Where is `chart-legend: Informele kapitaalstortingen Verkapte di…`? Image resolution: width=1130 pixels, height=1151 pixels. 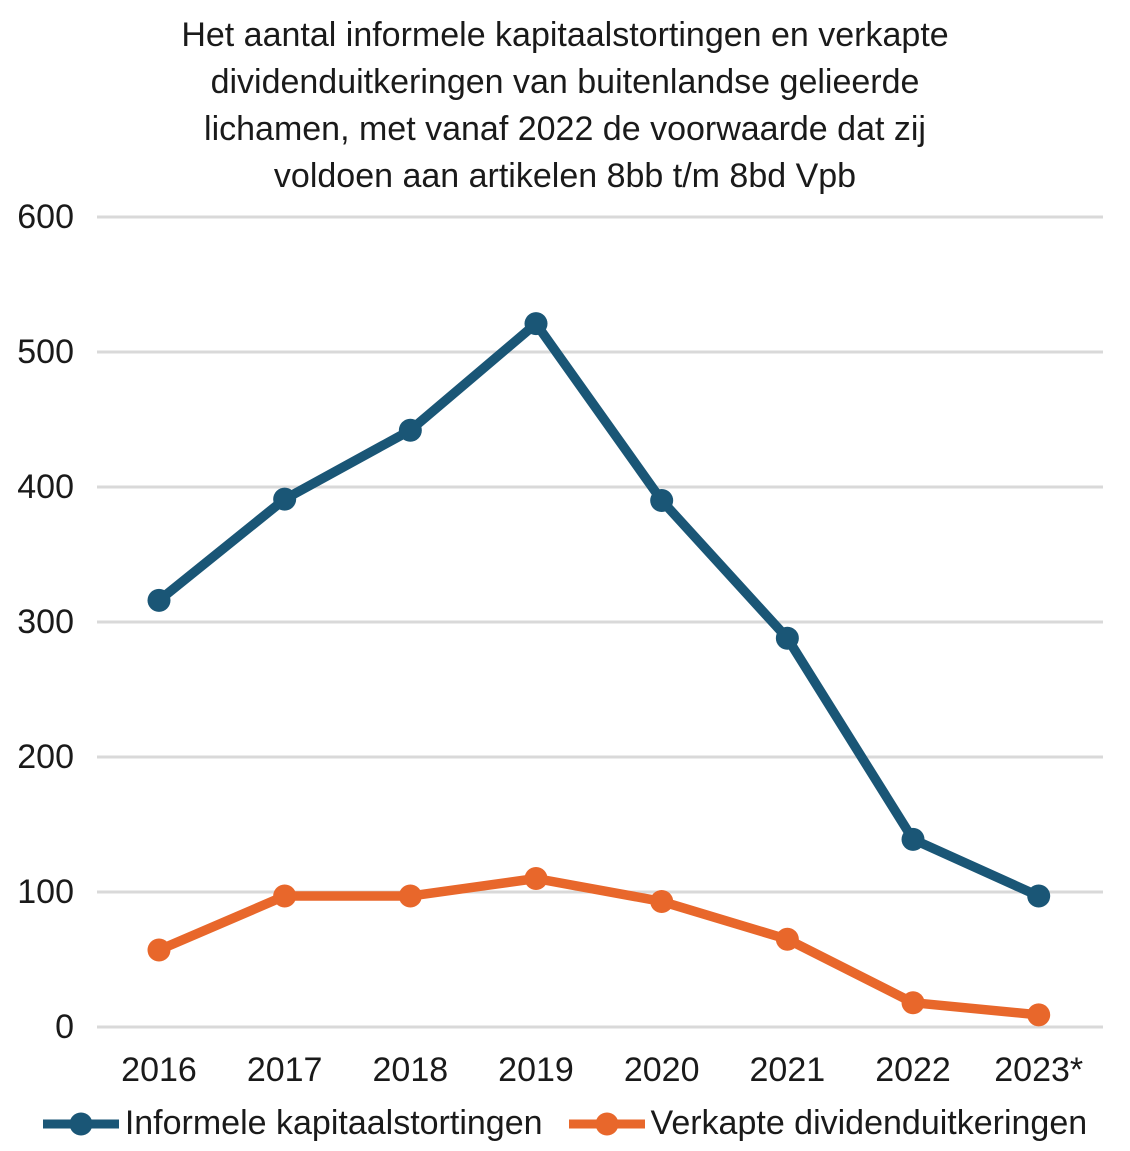
chart-legend: Informele kapitaalstortingen Verkapte di… is located at coordinates (565, 1123).